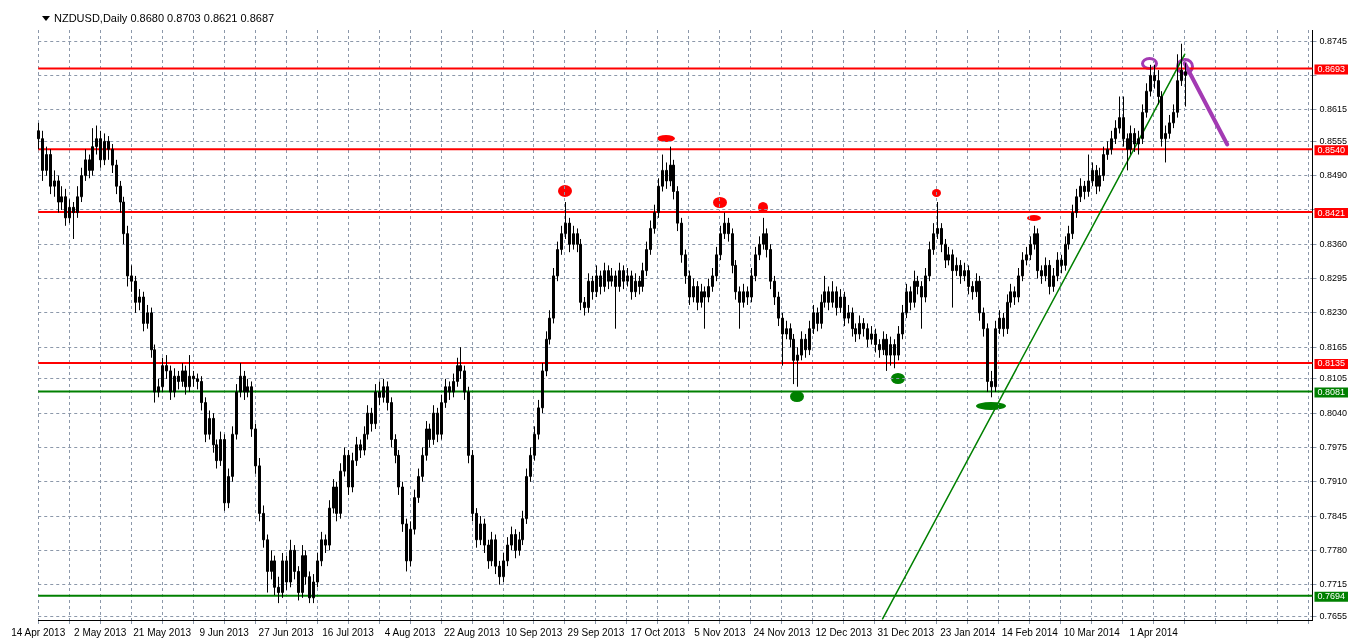 This screenshot has width=1362, height=643. Describe the element at coordinates (658, 632) in the screenshot. I see `x-tick-label: 17 Oct 2013` at that location.